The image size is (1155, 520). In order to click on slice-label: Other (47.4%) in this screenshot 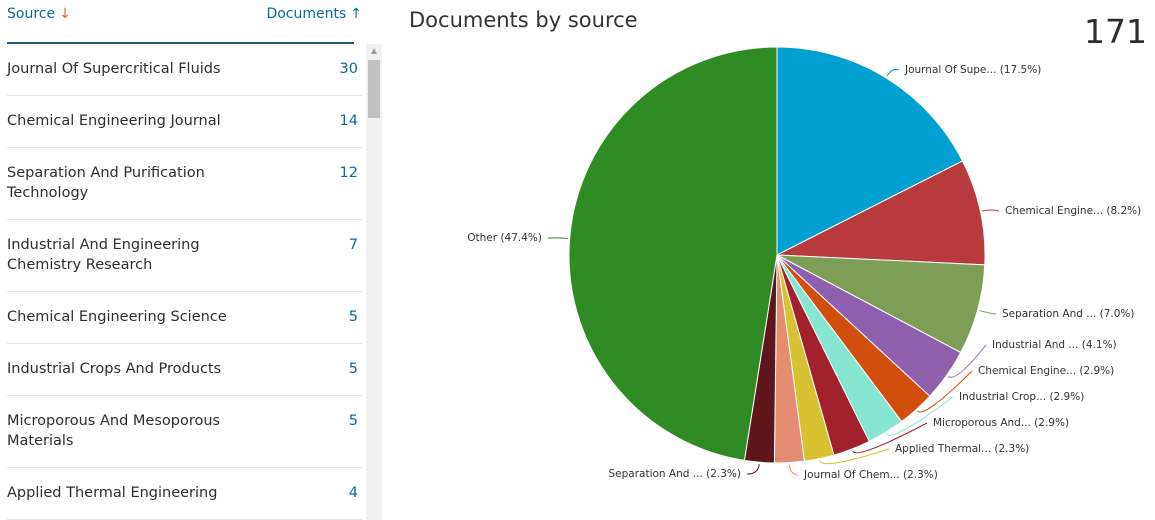, I will do `click(504, 238)`.